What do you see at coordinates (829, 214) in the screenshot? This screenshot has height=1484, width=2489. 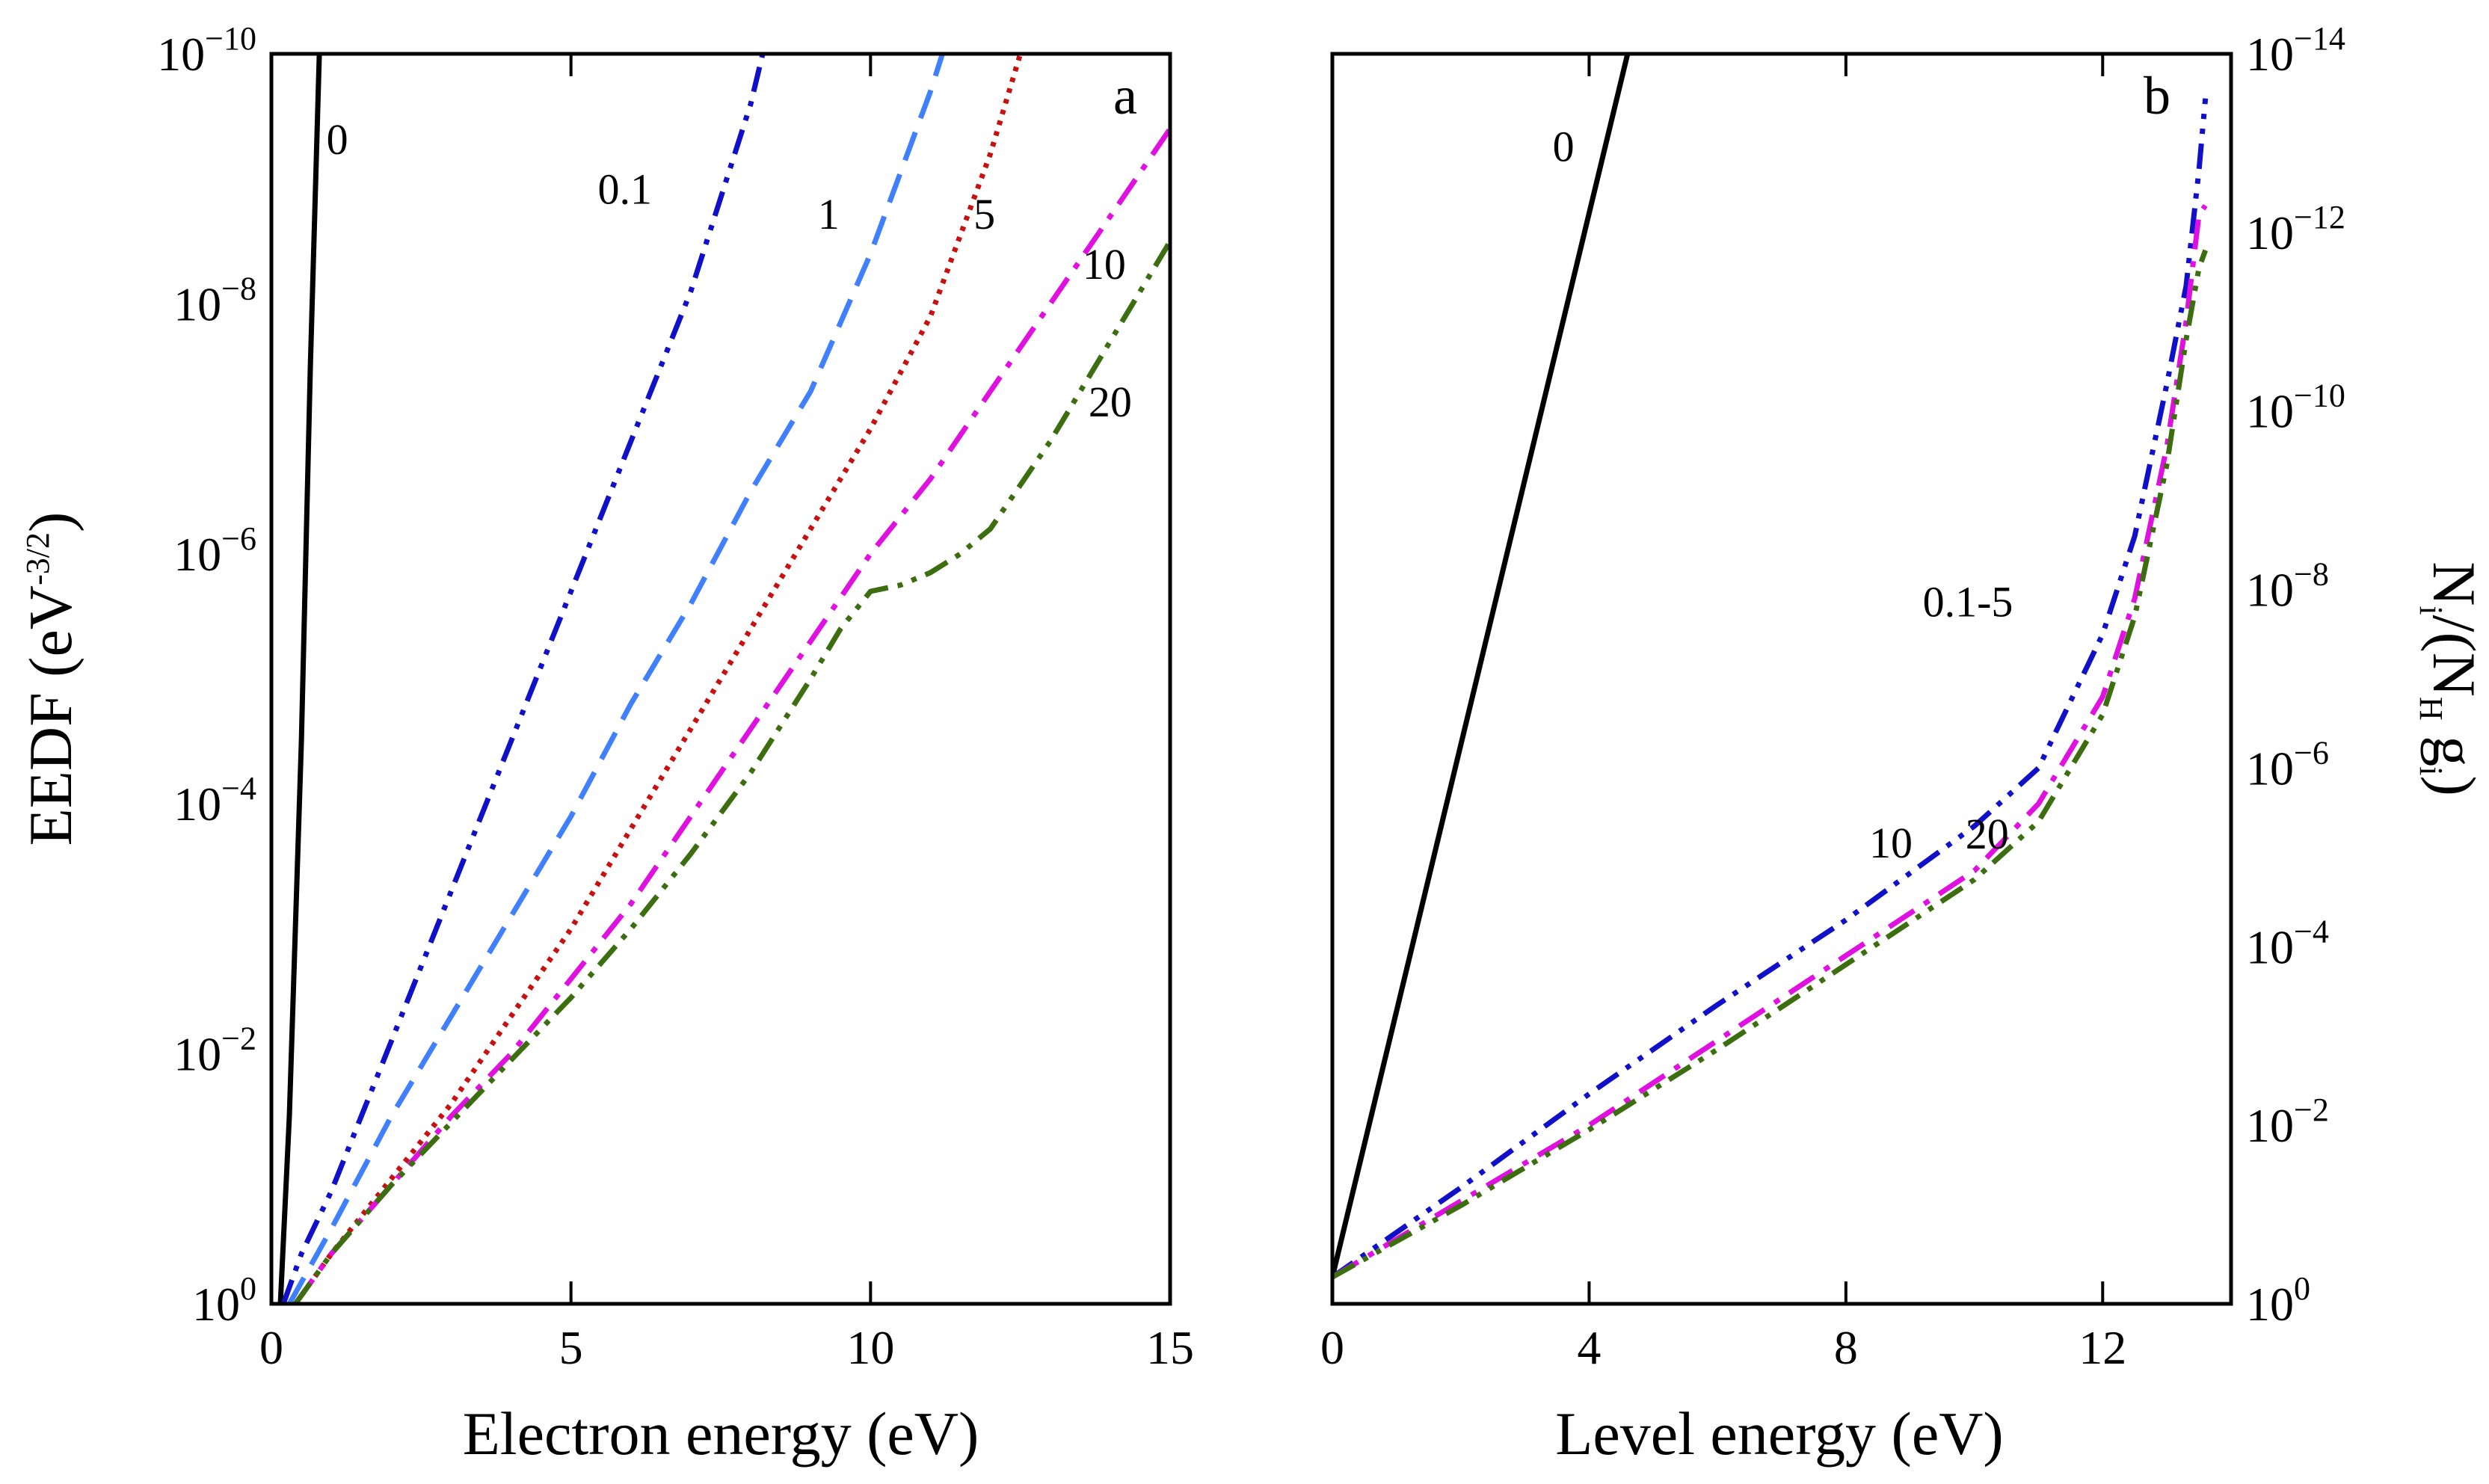 I see `curve-label: 1` at bounding box center [829, 214].